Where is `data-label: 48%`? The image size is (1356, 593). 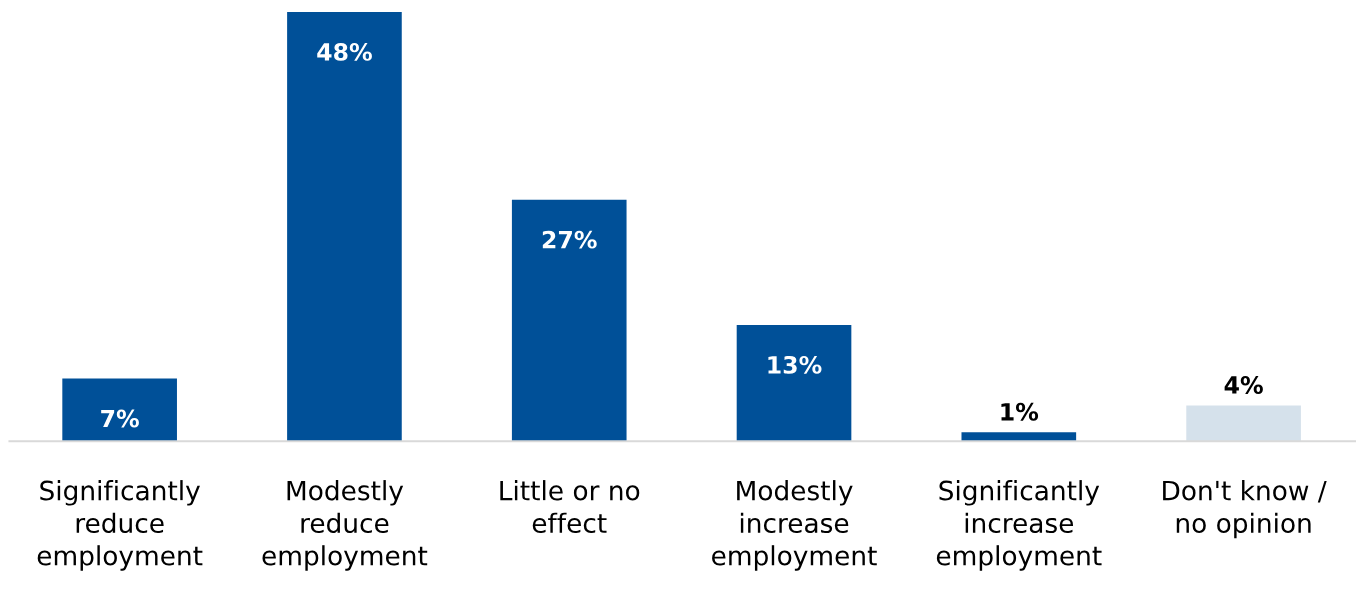
data-label: 48% is located at coordinates (344, 51).